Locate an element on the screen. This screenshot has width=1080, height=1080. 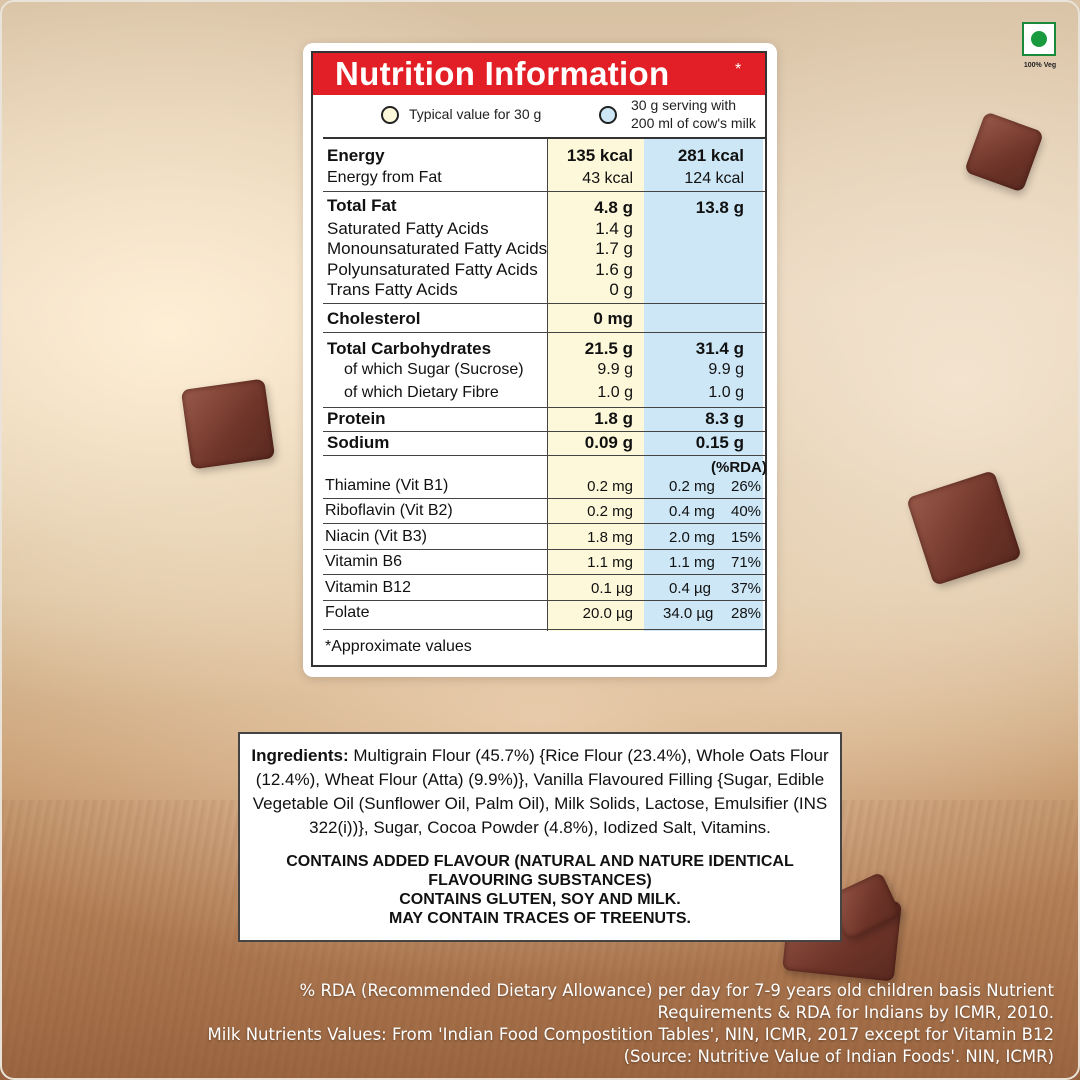
fibre-label: of which Dietary Fibre is located at coordinates (421, 392).